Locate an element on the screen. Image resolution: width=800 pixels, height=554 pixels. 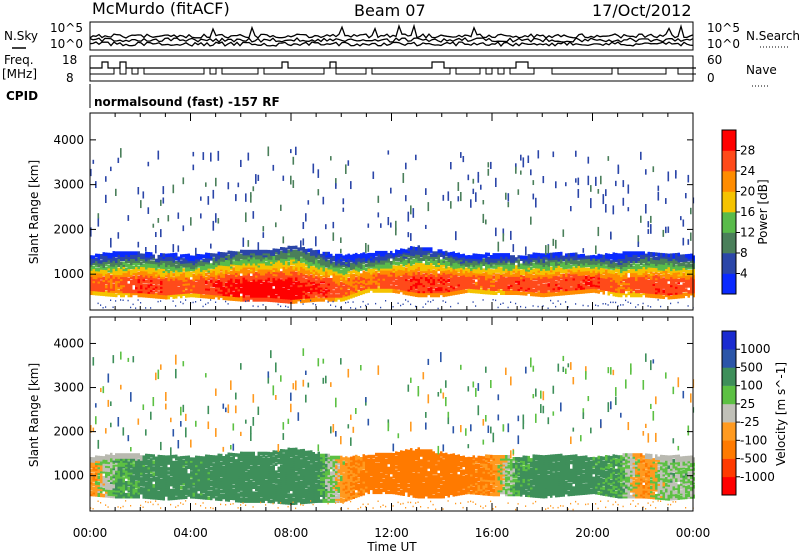
date-title: 17/Oct/2012 is located at coordinates (642, 10).